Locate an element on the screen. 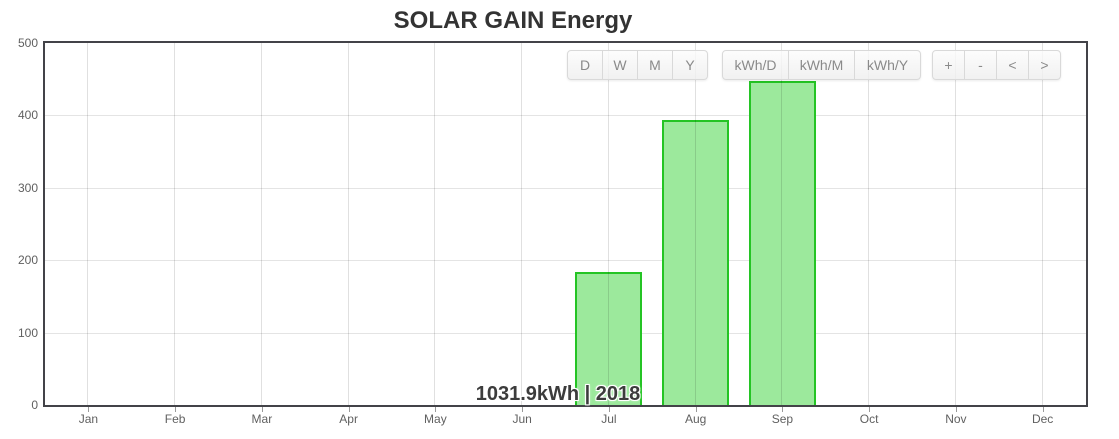  page-title: SOLAR GAIN Energy is located at coordinates (513, 20).